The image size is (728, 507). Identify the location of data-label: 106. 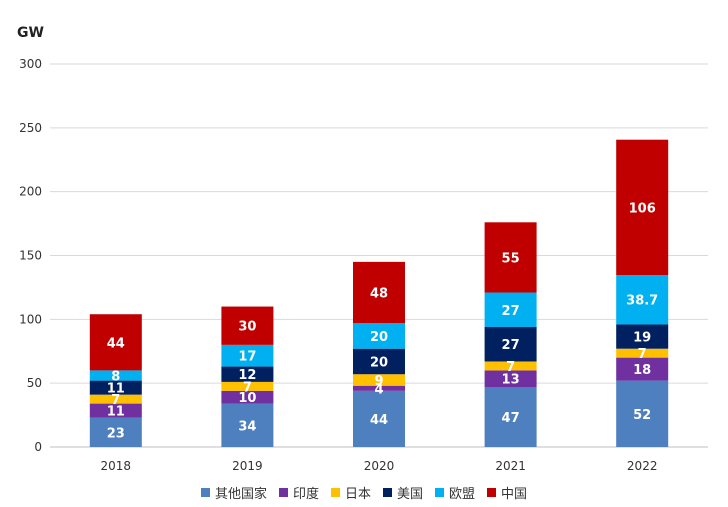
(642, 208).